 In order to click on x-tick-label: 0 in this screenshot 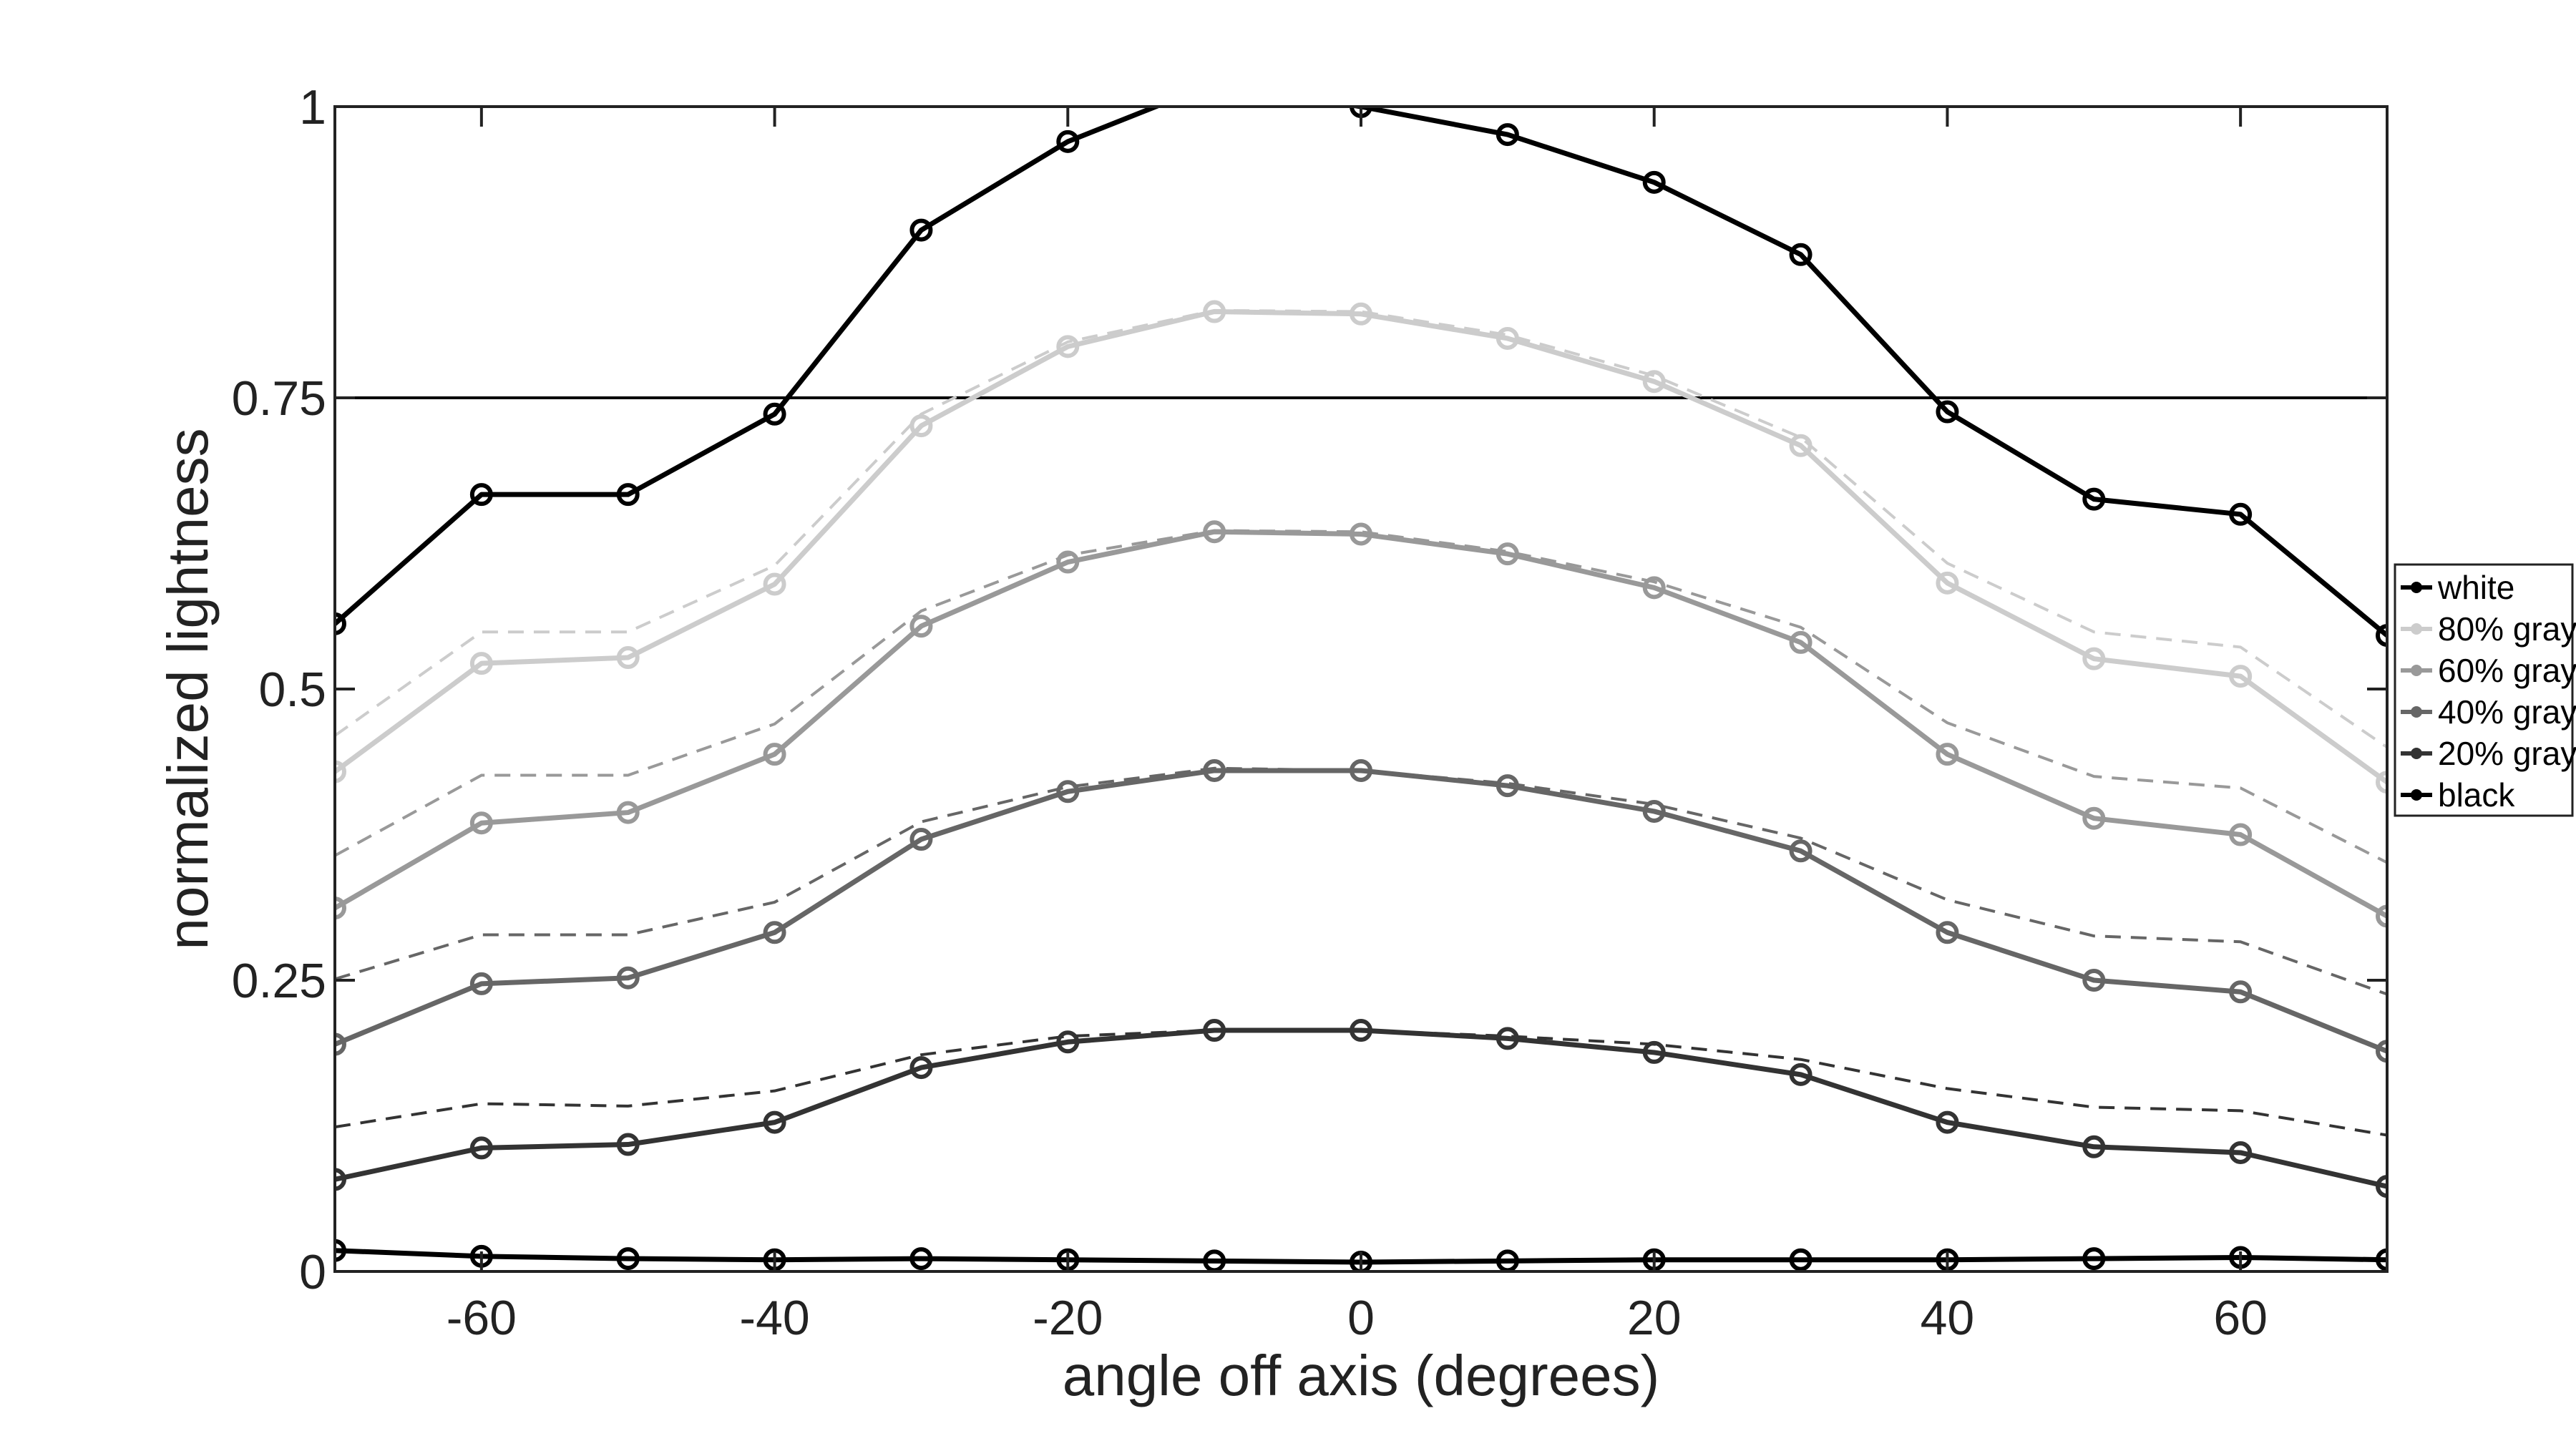, I will do `click(1361, 1318)`.